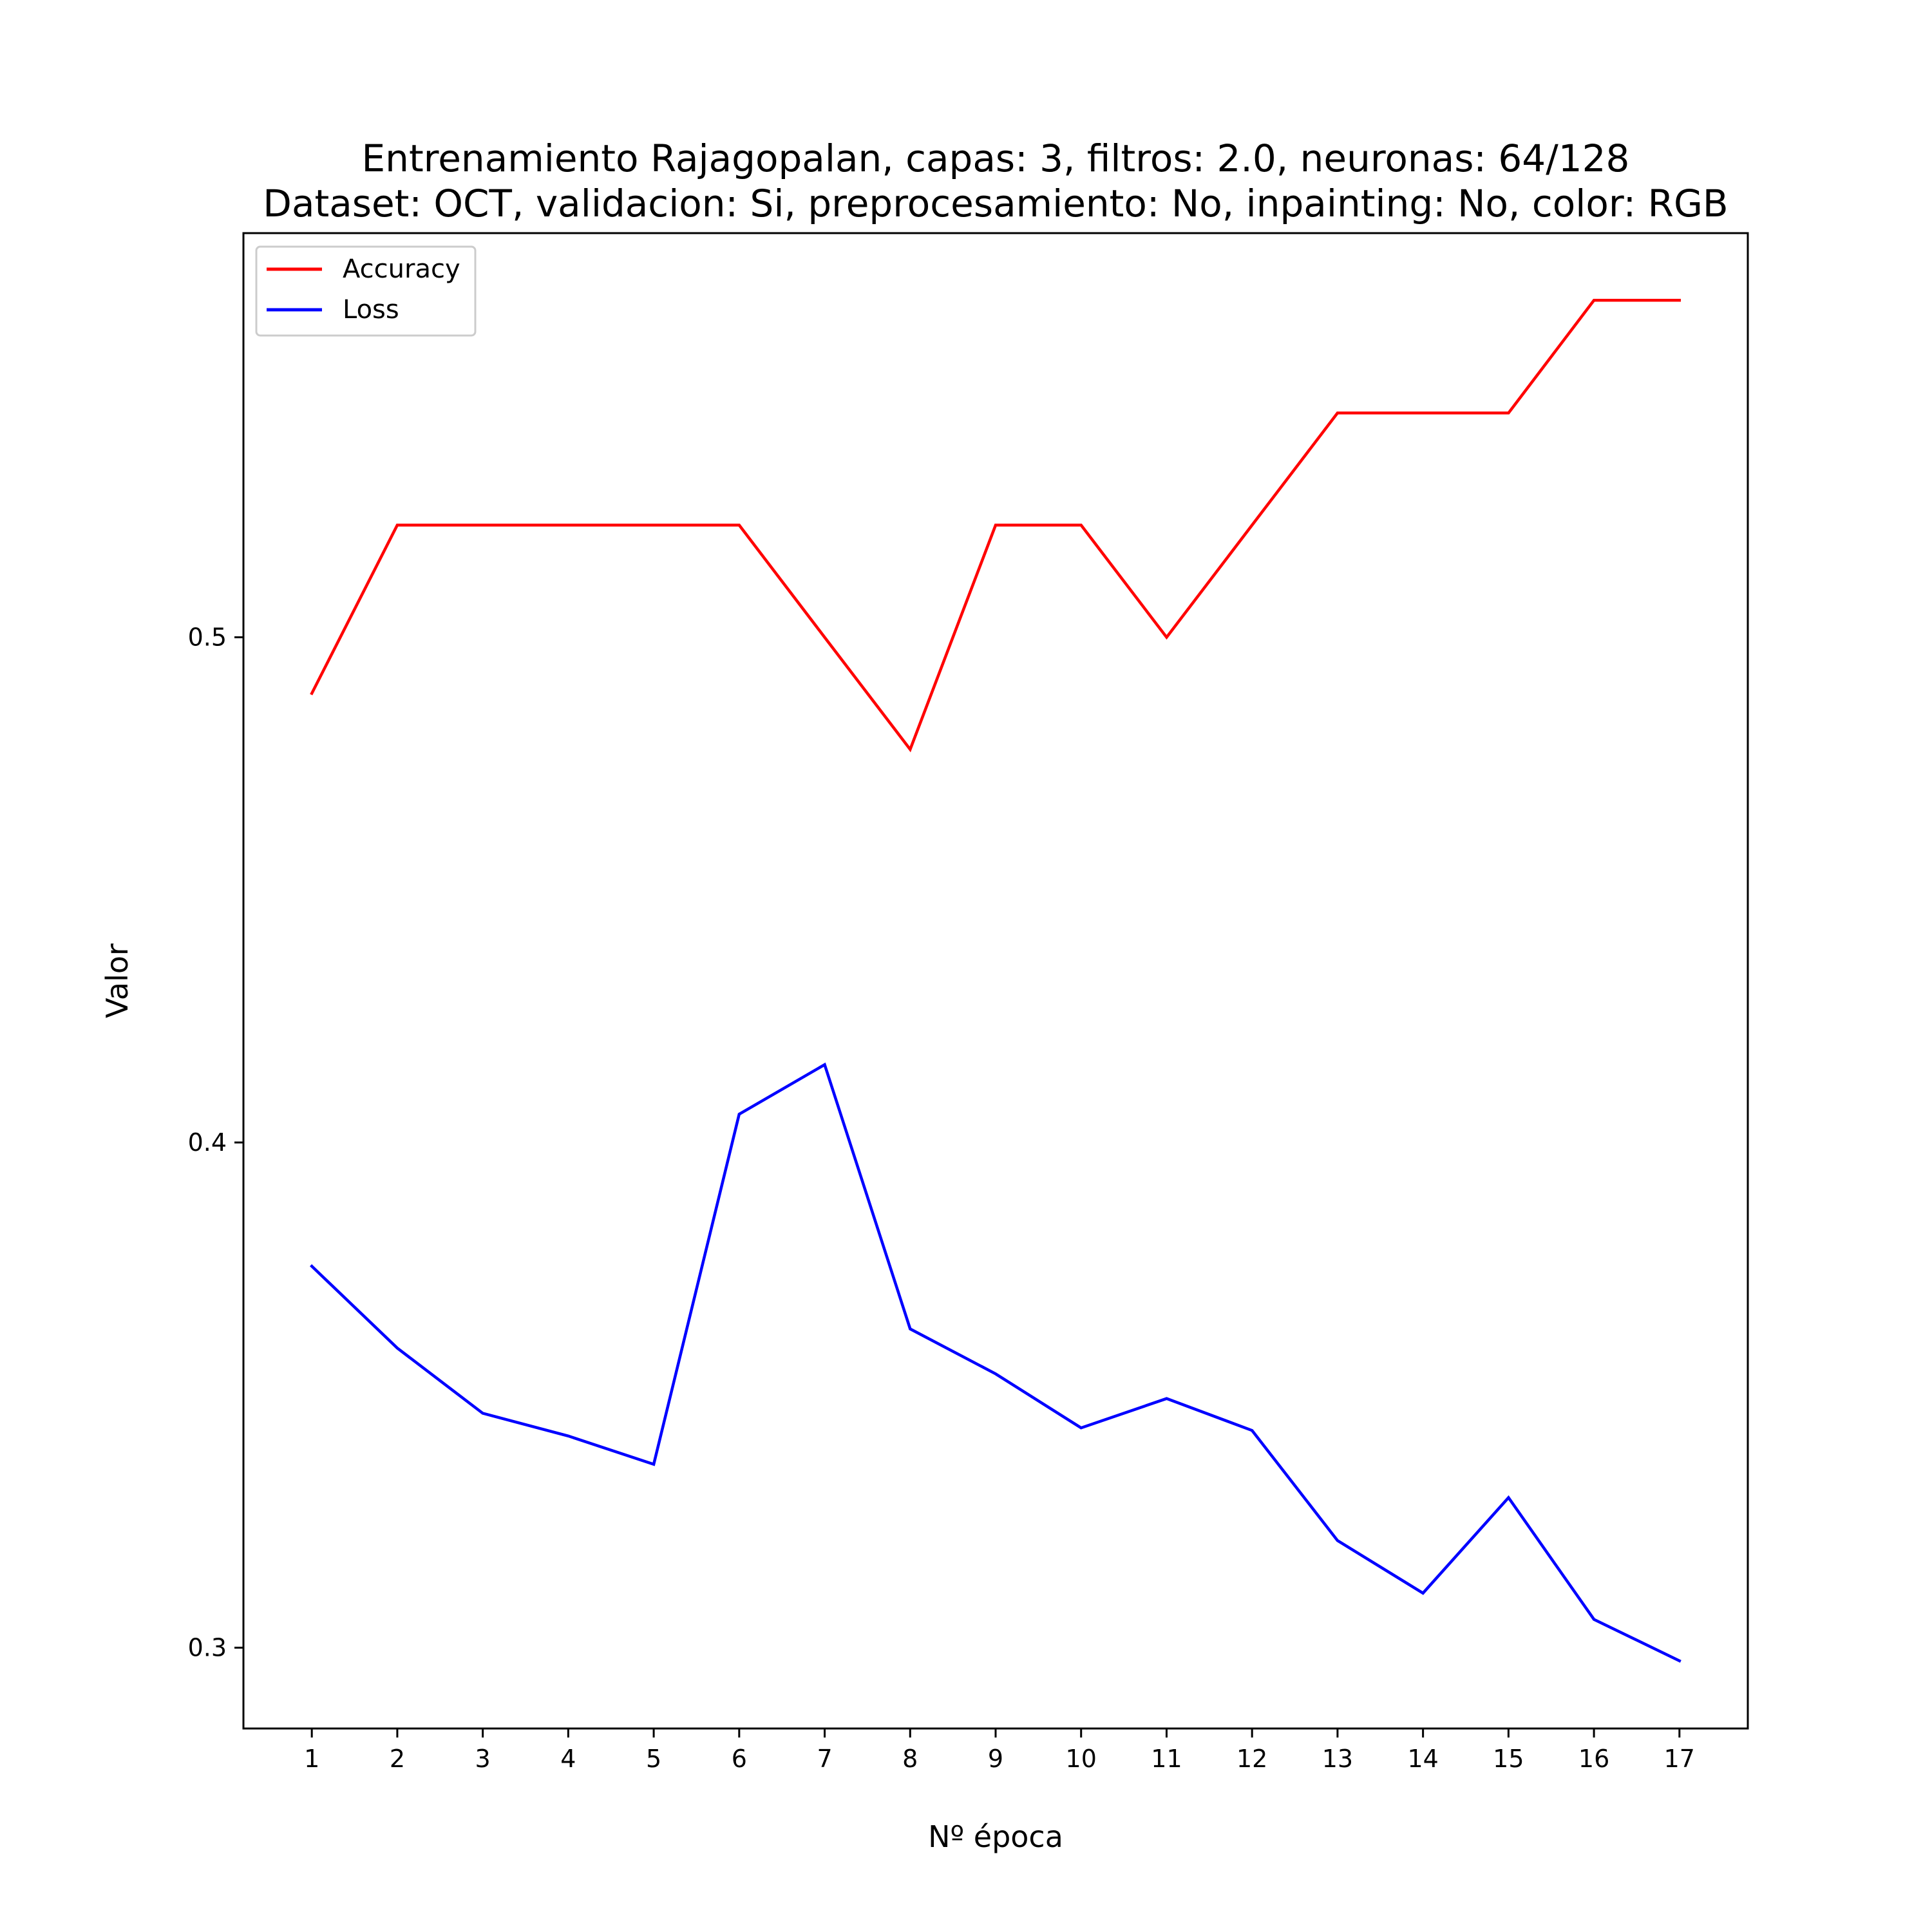 The height and width of the screenshot is (1932, 1932). I want to click on x-tick-label-8: 8, so click(910, 1759).